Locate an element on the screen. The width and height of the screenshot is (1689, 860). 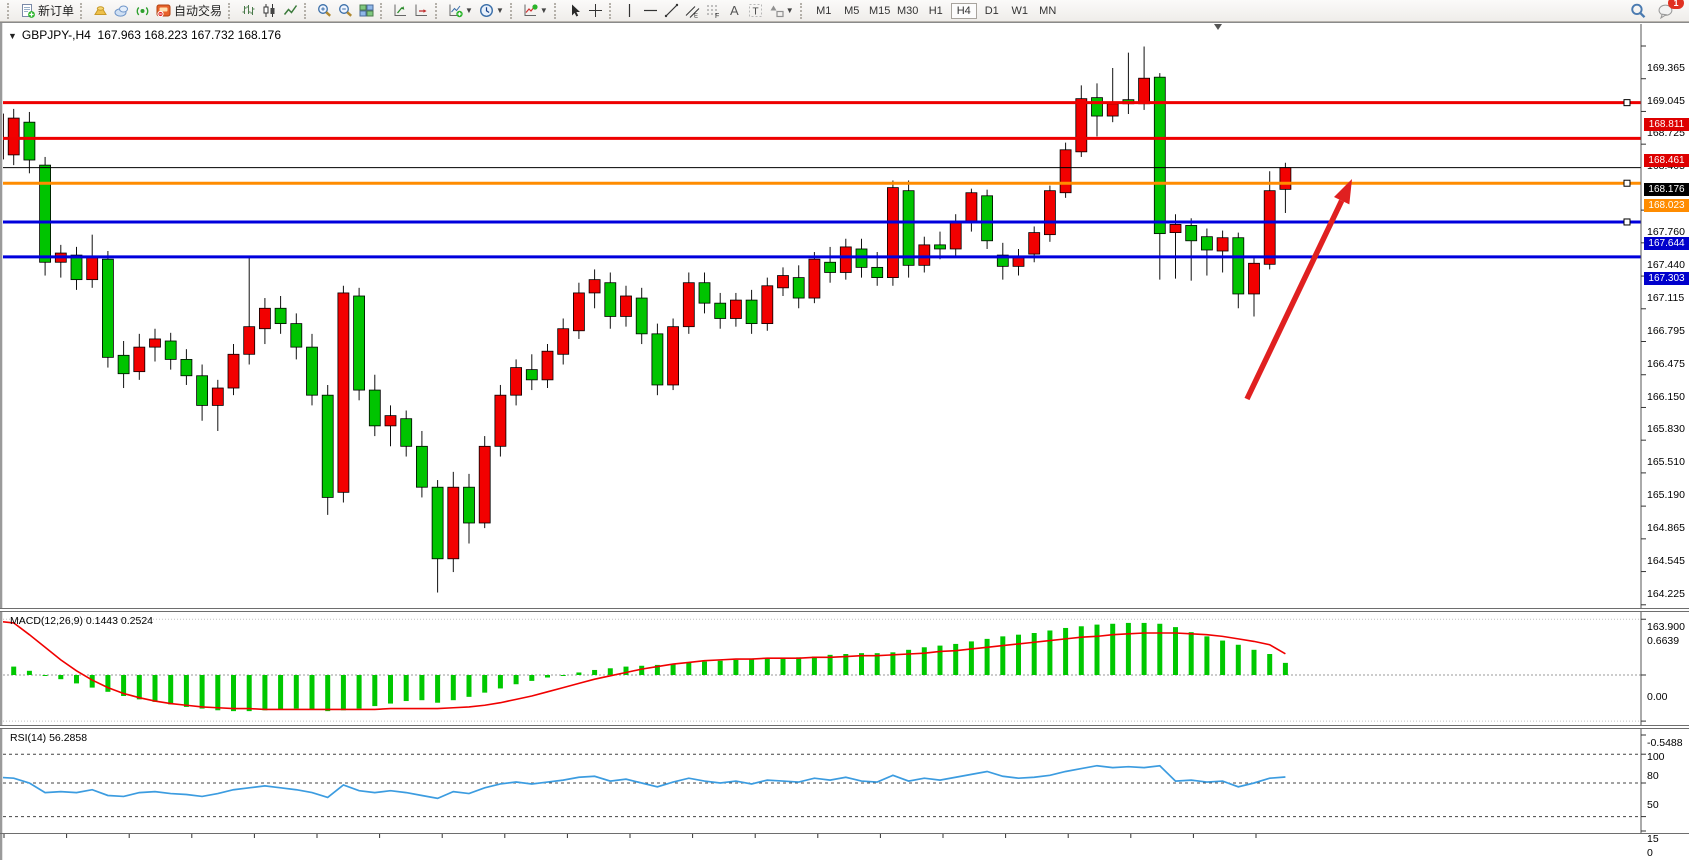
cloud-icon is located at coordinates (121, 11).